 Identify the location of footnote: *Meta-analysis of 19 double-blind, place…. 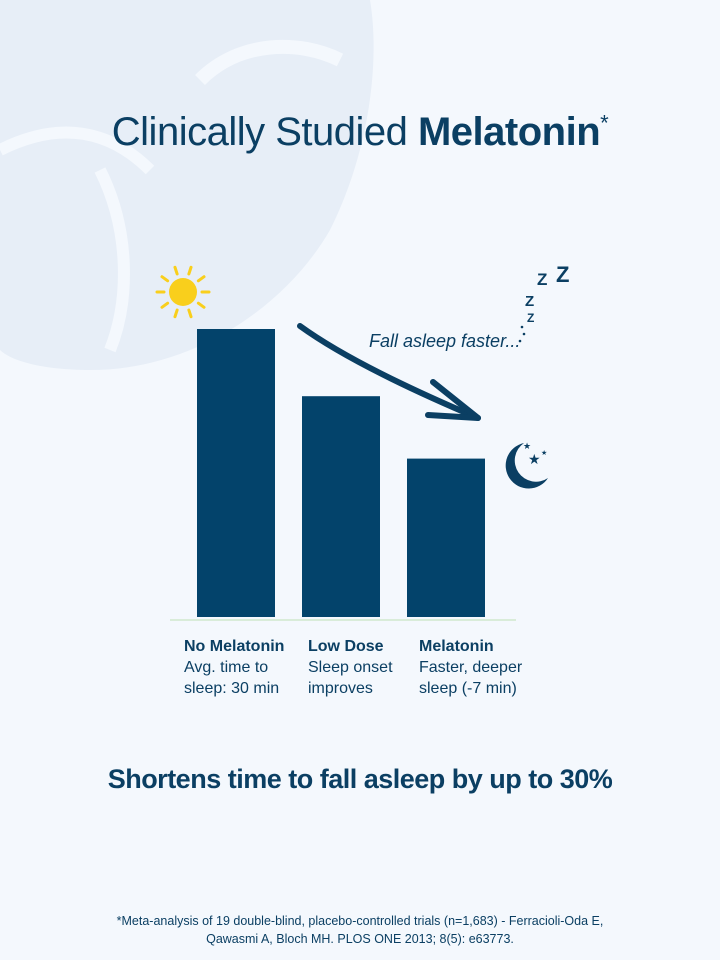
(360, 930).